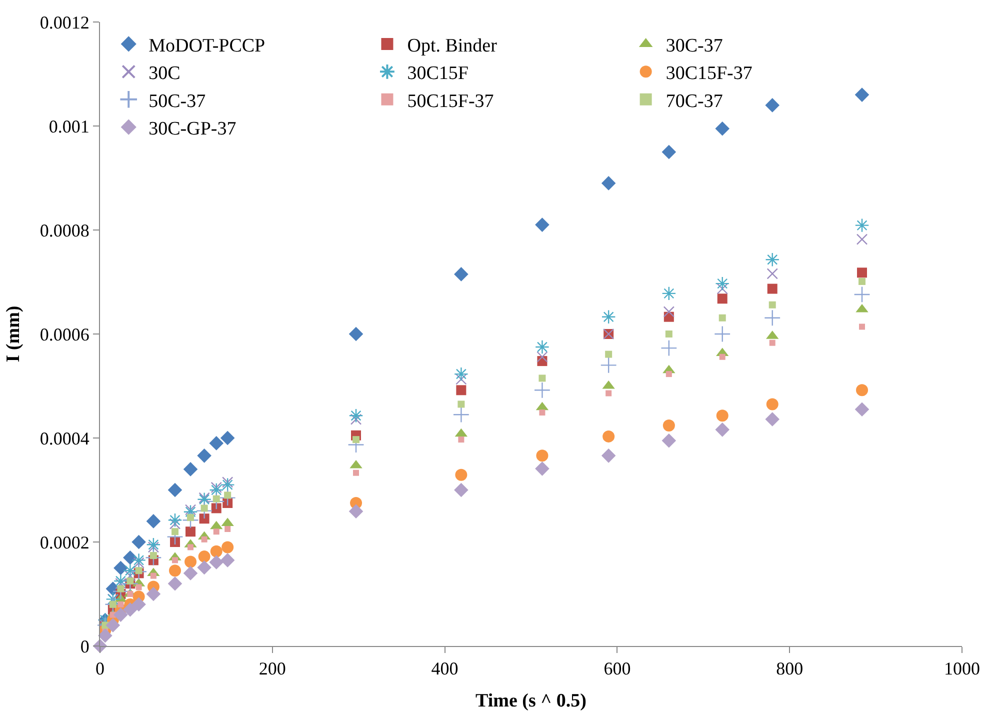  Describe the element at coordinates (65, 22) in the screenshot. I see `y-tick-label: 0.0012` at that location.